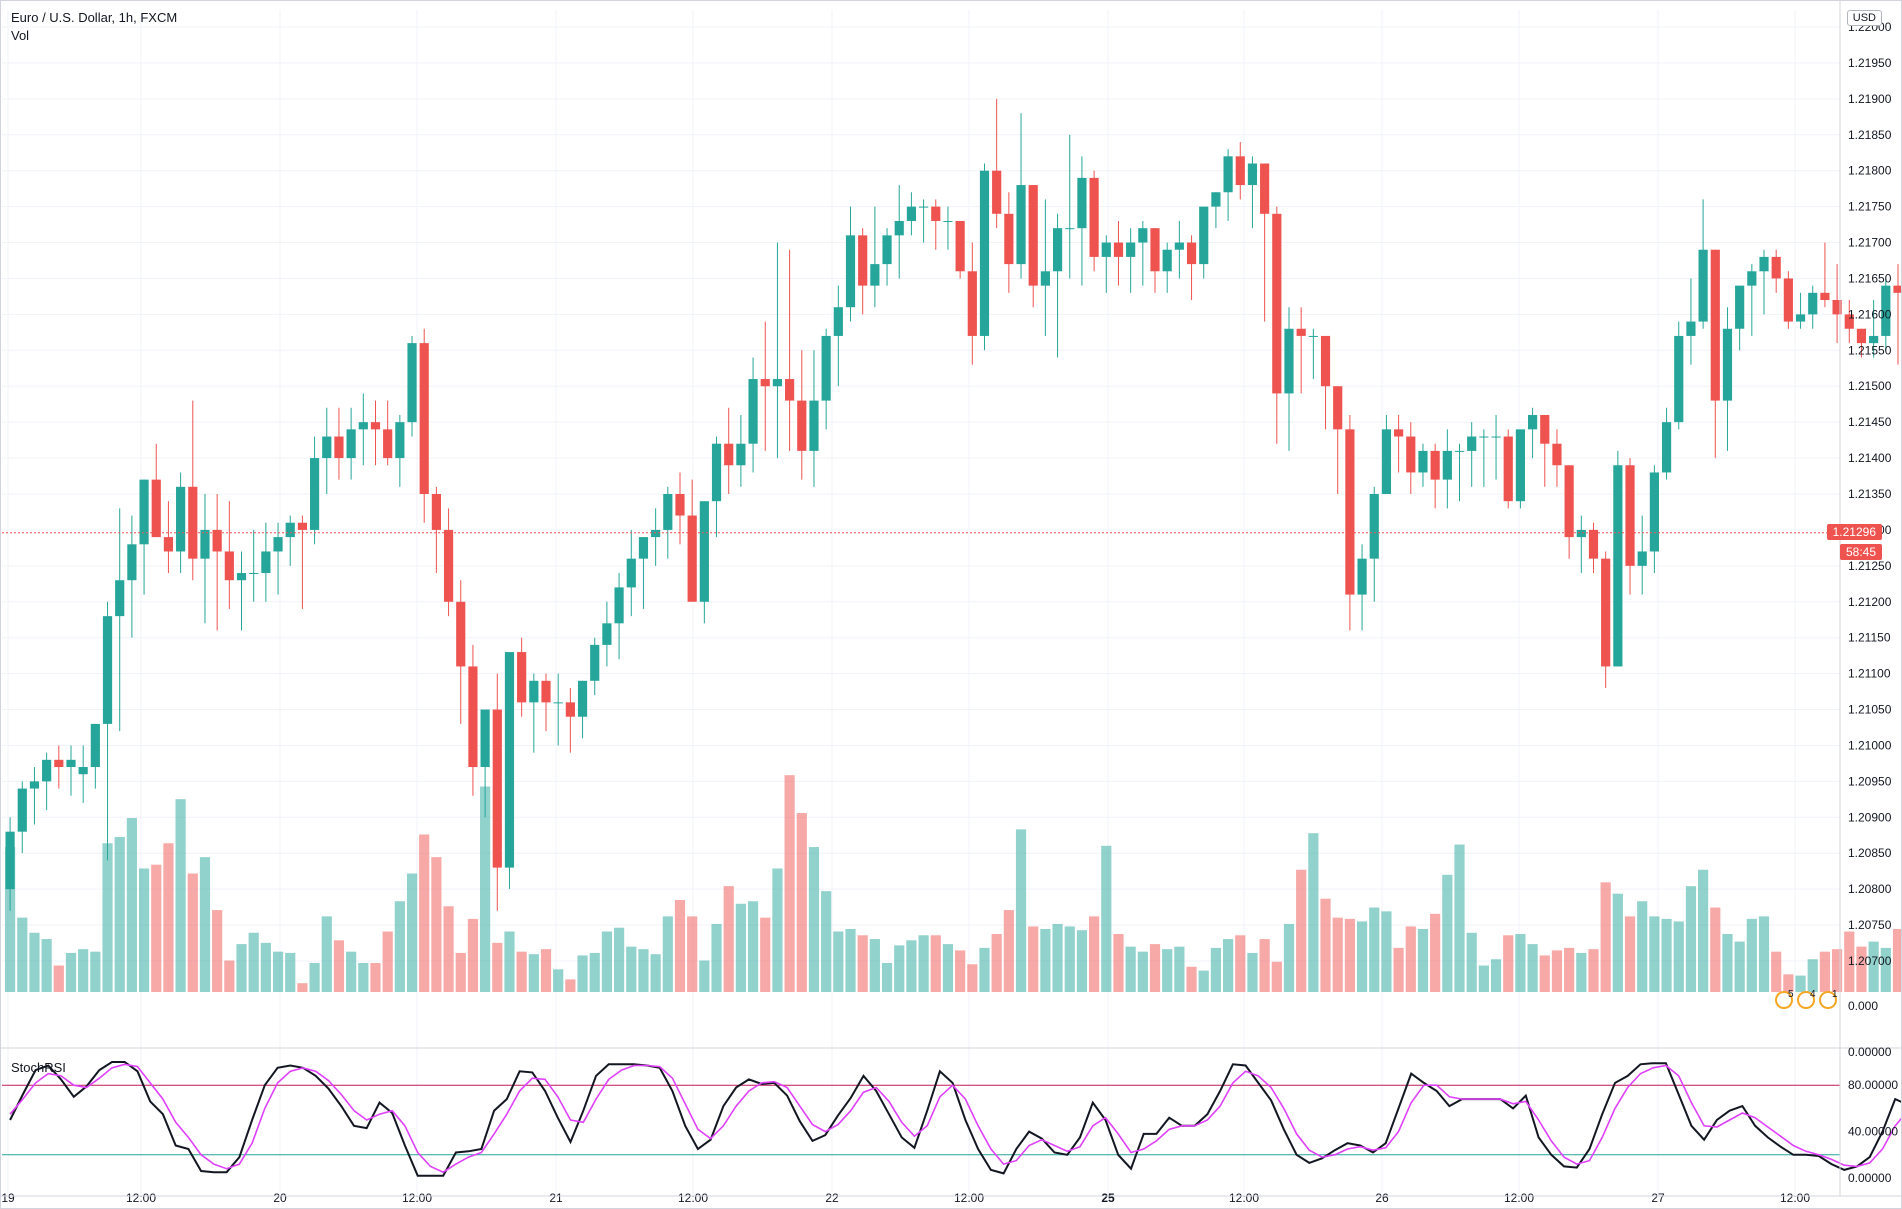 The image size is (1902, 1209). What do you see at coordinates (1870, 422) in the screenshot?
I see `price-tick-label: 1.21450` at bounding box center [1870, 422].